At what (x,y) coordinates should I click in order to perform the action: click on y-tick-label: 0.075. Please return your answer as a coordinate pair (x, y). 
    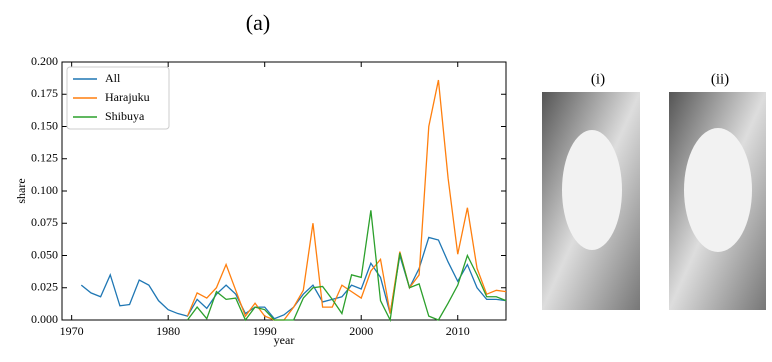
    Looking at the image, I should click on (44, 222).